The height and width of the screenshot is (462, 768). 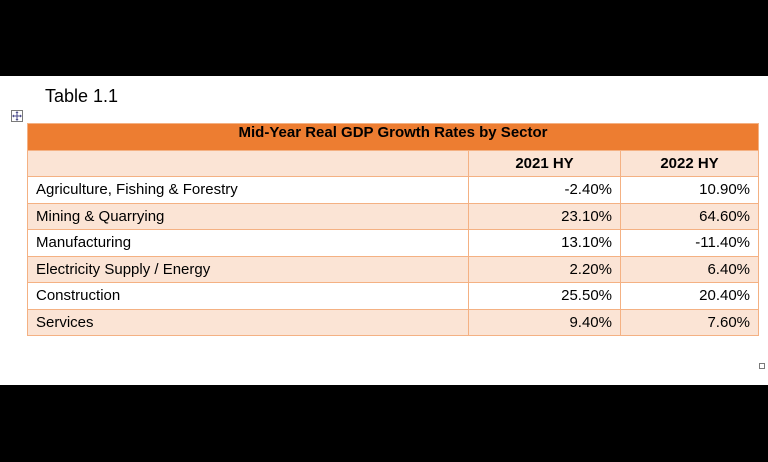 What do you see at coordinates (689, 322) in the screenshot?
I see `value-2022-cell: 7.60%` at bounding box center [689, 322].